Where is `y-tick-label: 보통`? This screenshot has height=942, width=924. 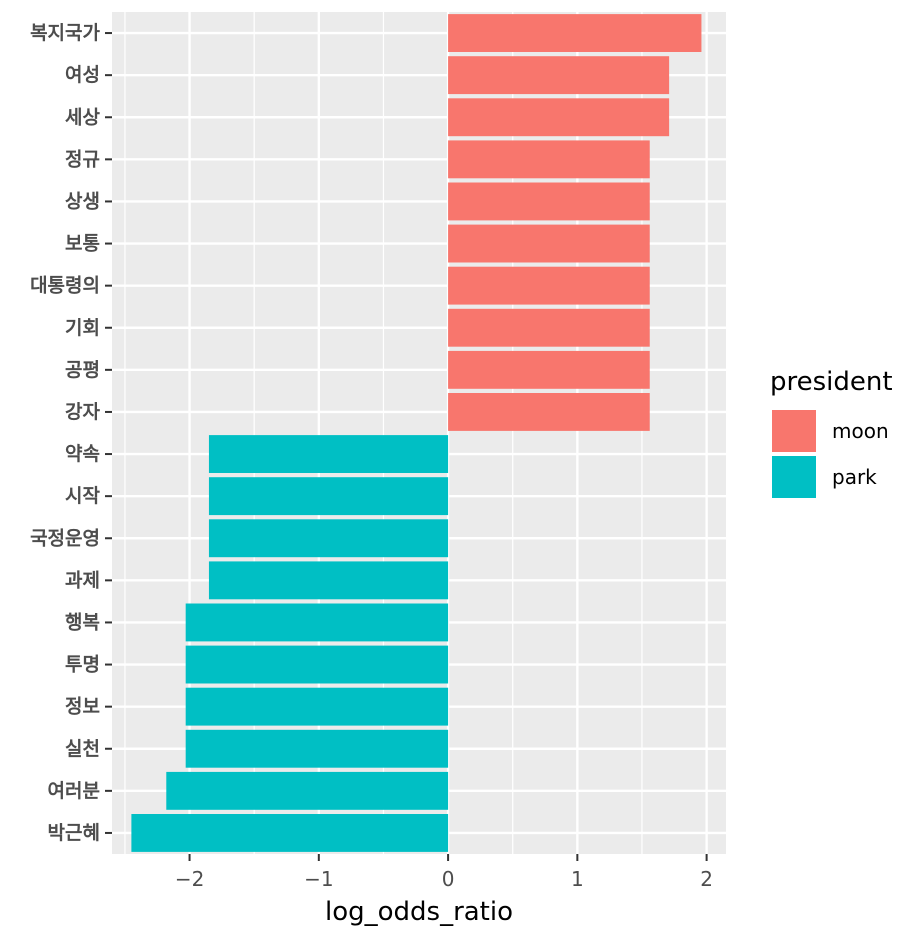 y-tick-label: 보통 is located at coordinates (82, 244).